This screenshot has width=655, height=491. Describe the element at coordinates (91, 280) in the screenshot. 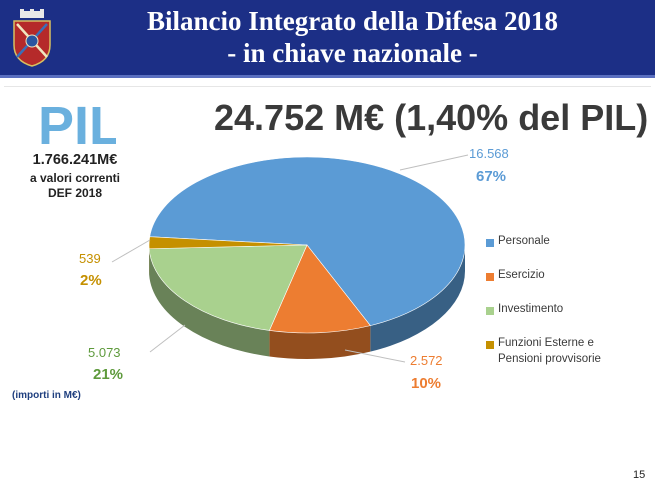

I see `funzioni-percent-label: 2%` at that location.